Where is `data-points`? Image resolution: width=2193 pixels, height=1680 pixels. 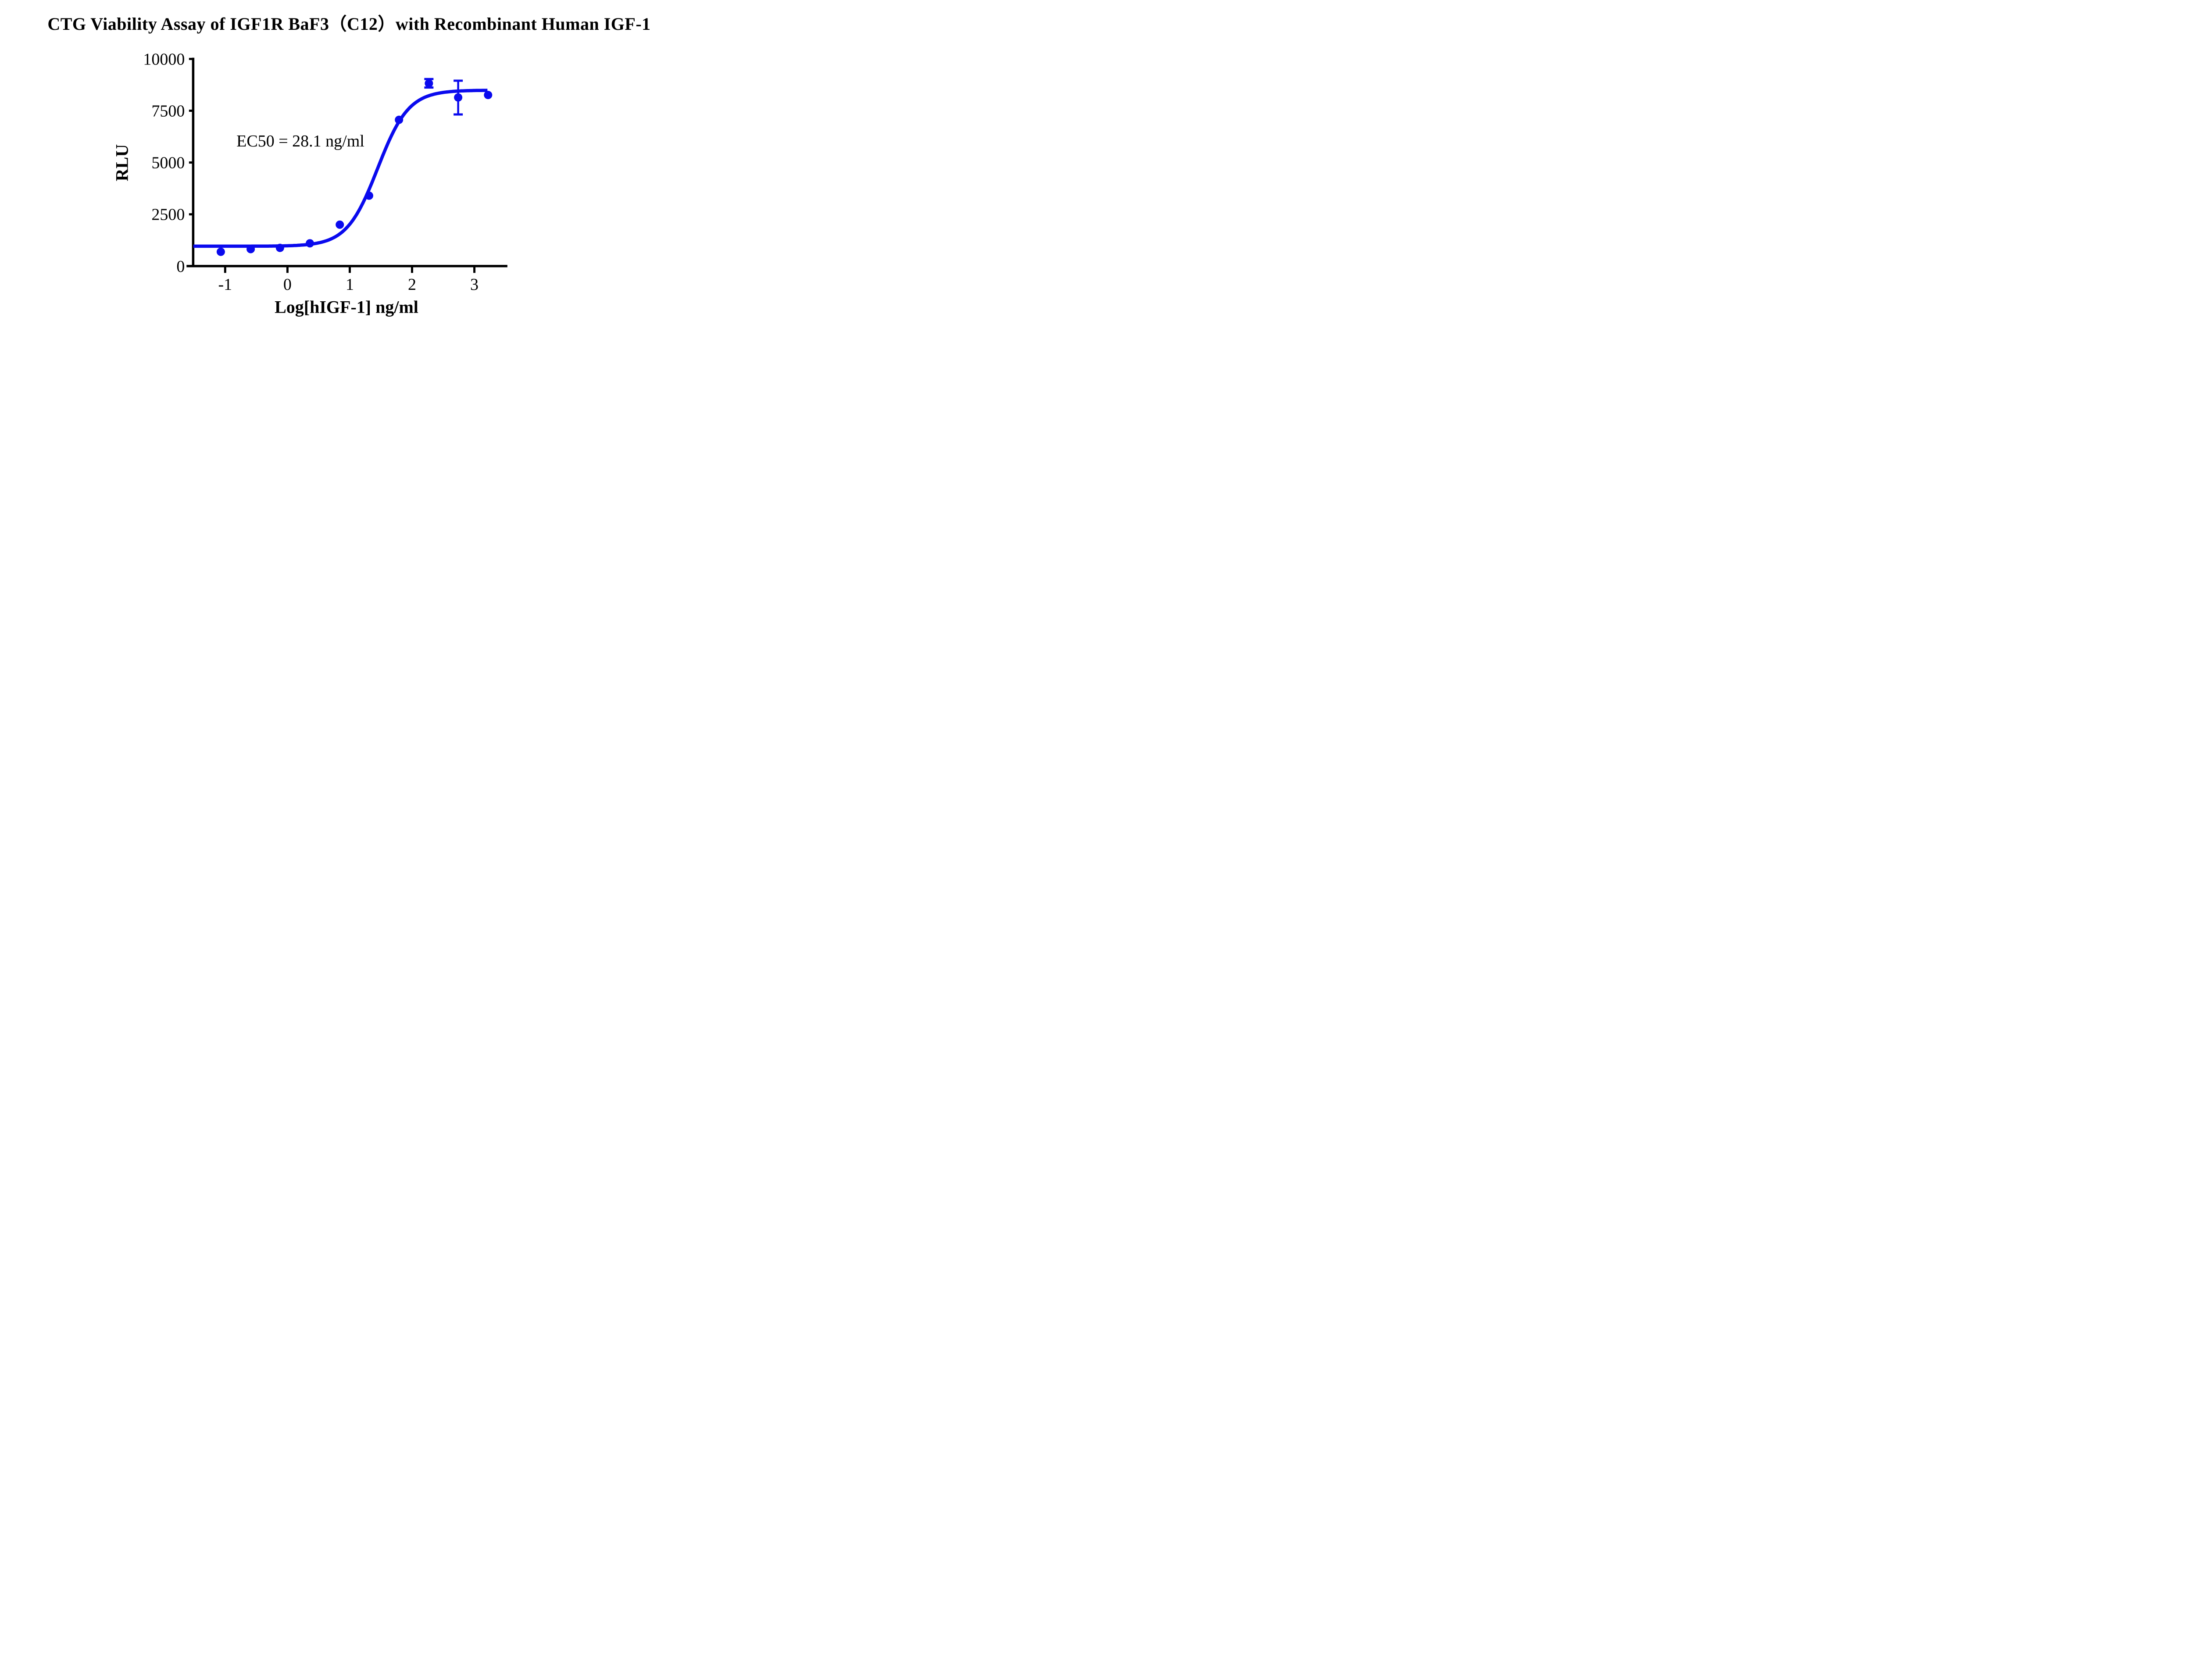
data-points is located at coordinates (354, 168).